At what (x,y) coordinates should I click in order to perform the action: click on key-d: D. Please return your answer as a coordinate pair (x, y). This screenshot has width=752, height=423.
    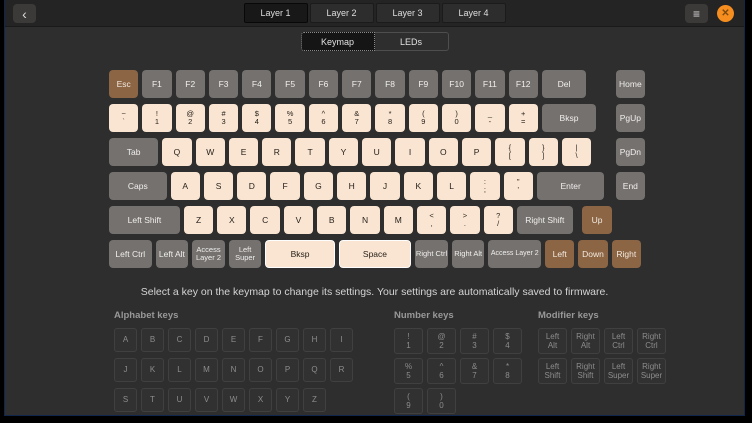
    Looking at the image, I should click on (252, 186).